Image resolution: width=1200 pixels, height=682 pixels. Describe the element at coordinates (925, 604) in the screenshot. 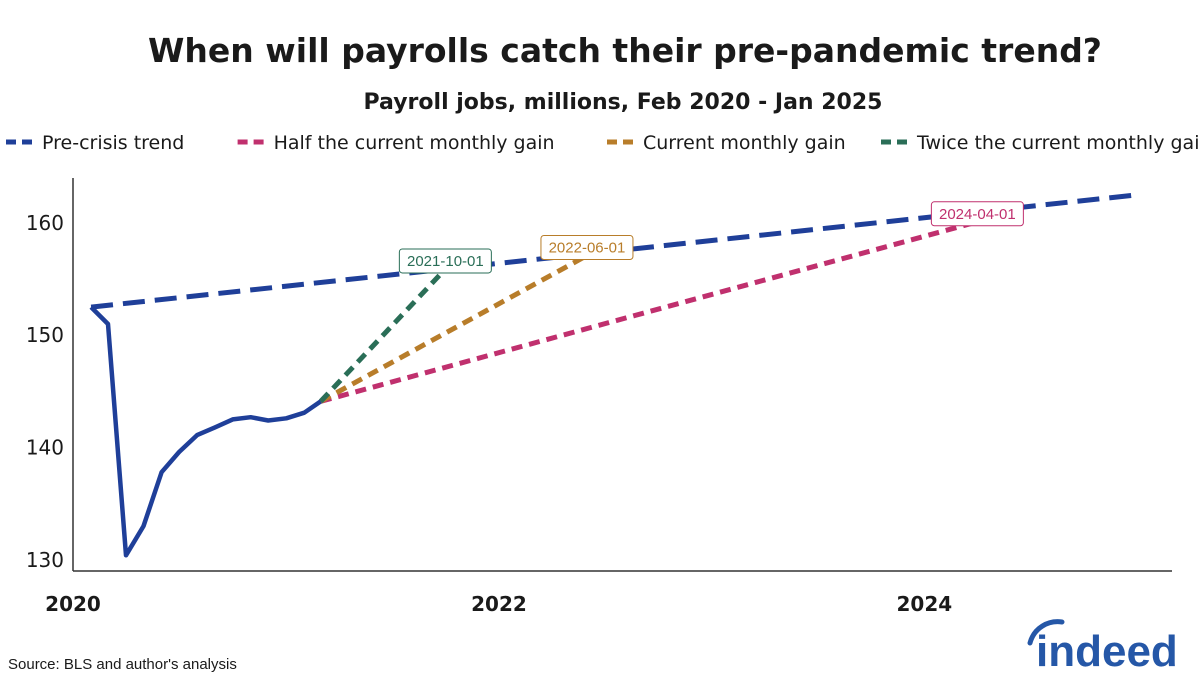

I see `x-tick-label: 2024` at that location.